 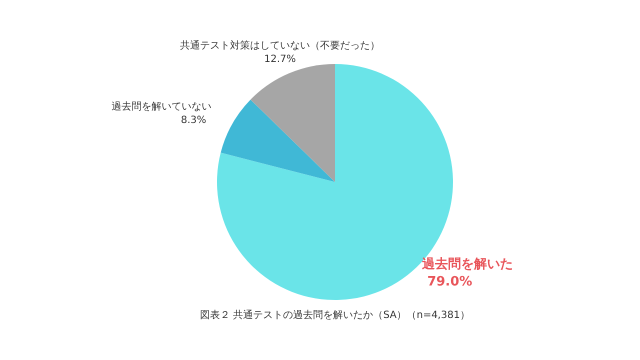 I want to click on slice-label: 共通テスト対策はしていない（不要だった）, so click(x=280, y=46).